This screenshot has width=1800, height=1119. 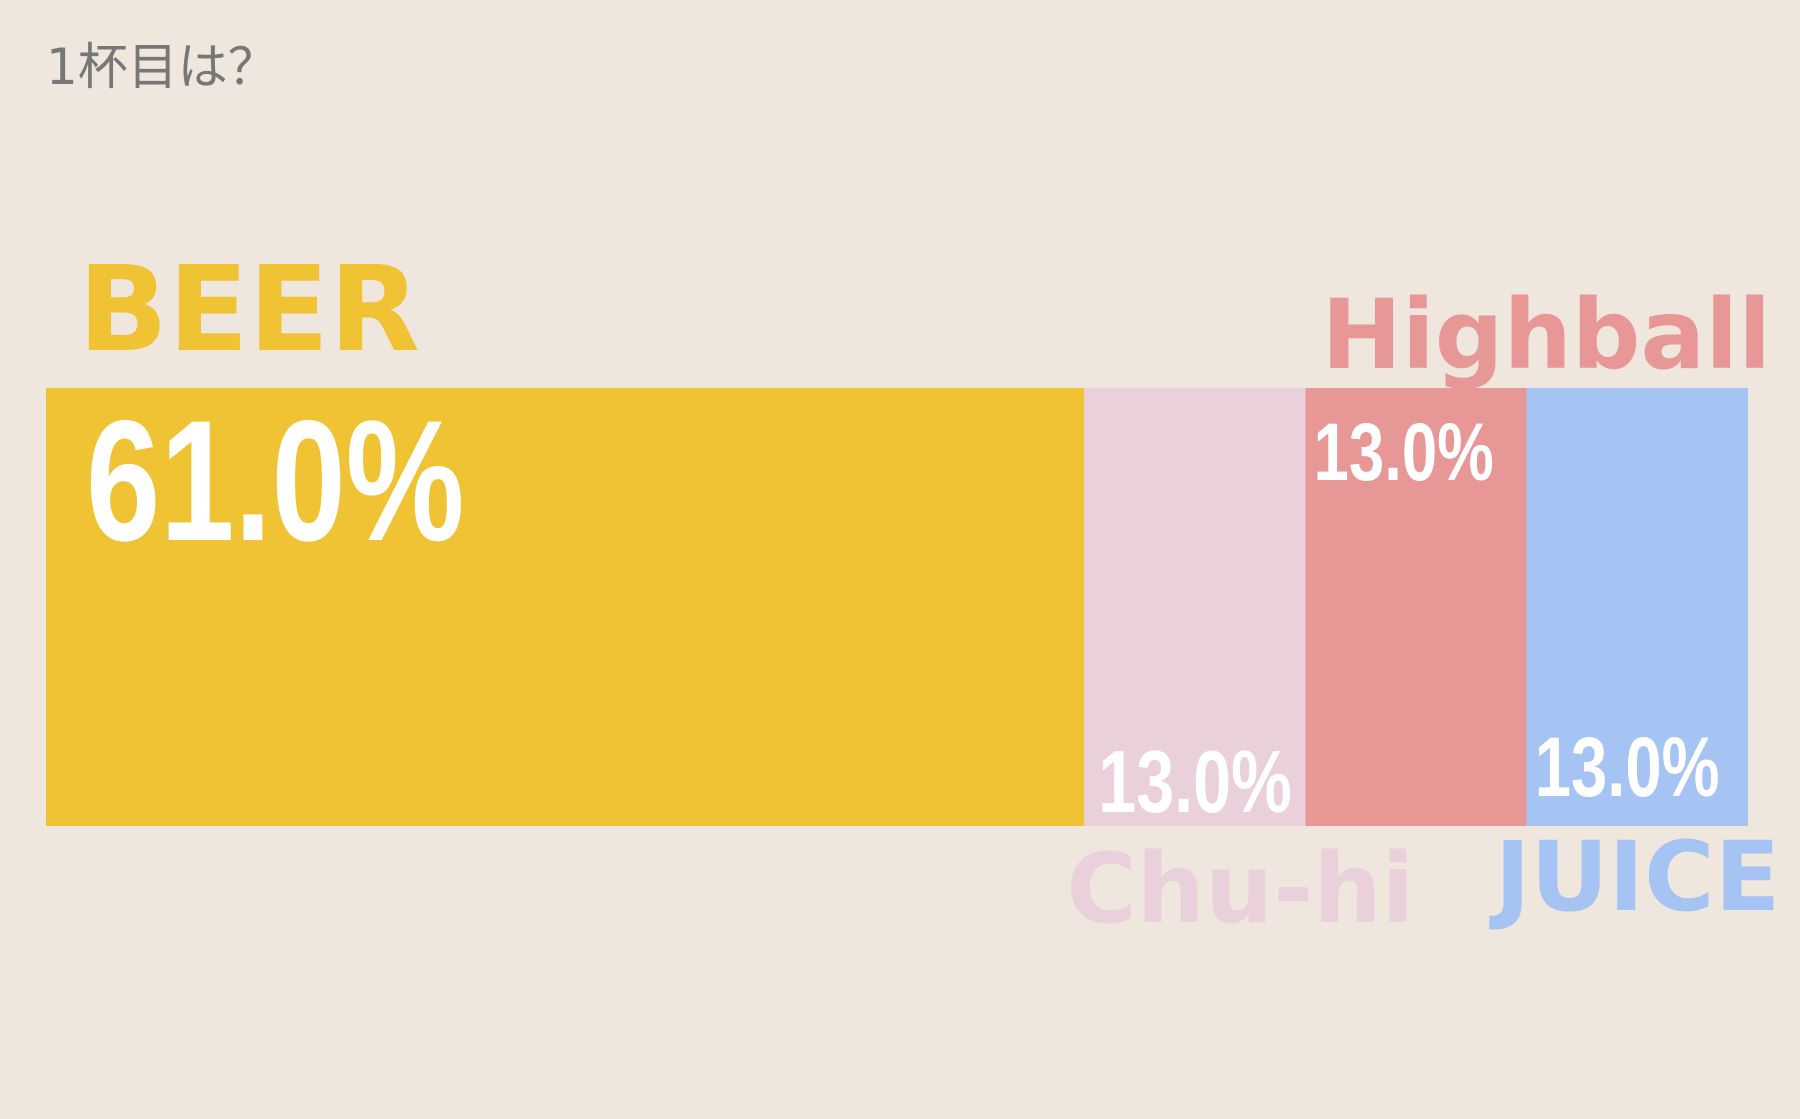 I want to click on category-label-chu-hi: Chu-hi, so click(x=1240, y=889).